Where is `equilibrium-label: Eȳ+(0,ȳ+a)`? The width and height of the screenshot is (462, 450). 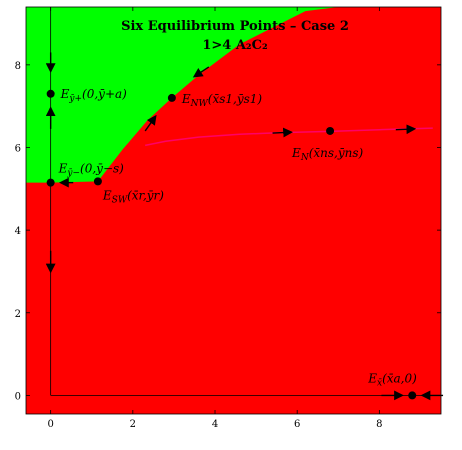
equilibrium-label: Eȳ+(0,ȳ+a) is located at coordinates (94, 95).